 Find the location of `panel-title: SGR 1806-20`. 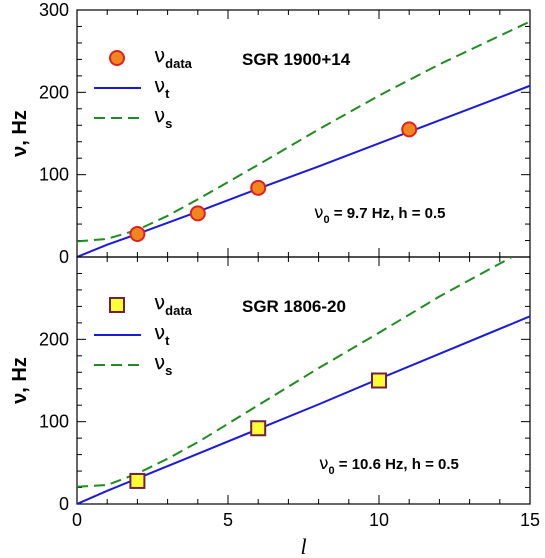

panel-title: SGR 1806-20 is located at coordinates (294, 306).